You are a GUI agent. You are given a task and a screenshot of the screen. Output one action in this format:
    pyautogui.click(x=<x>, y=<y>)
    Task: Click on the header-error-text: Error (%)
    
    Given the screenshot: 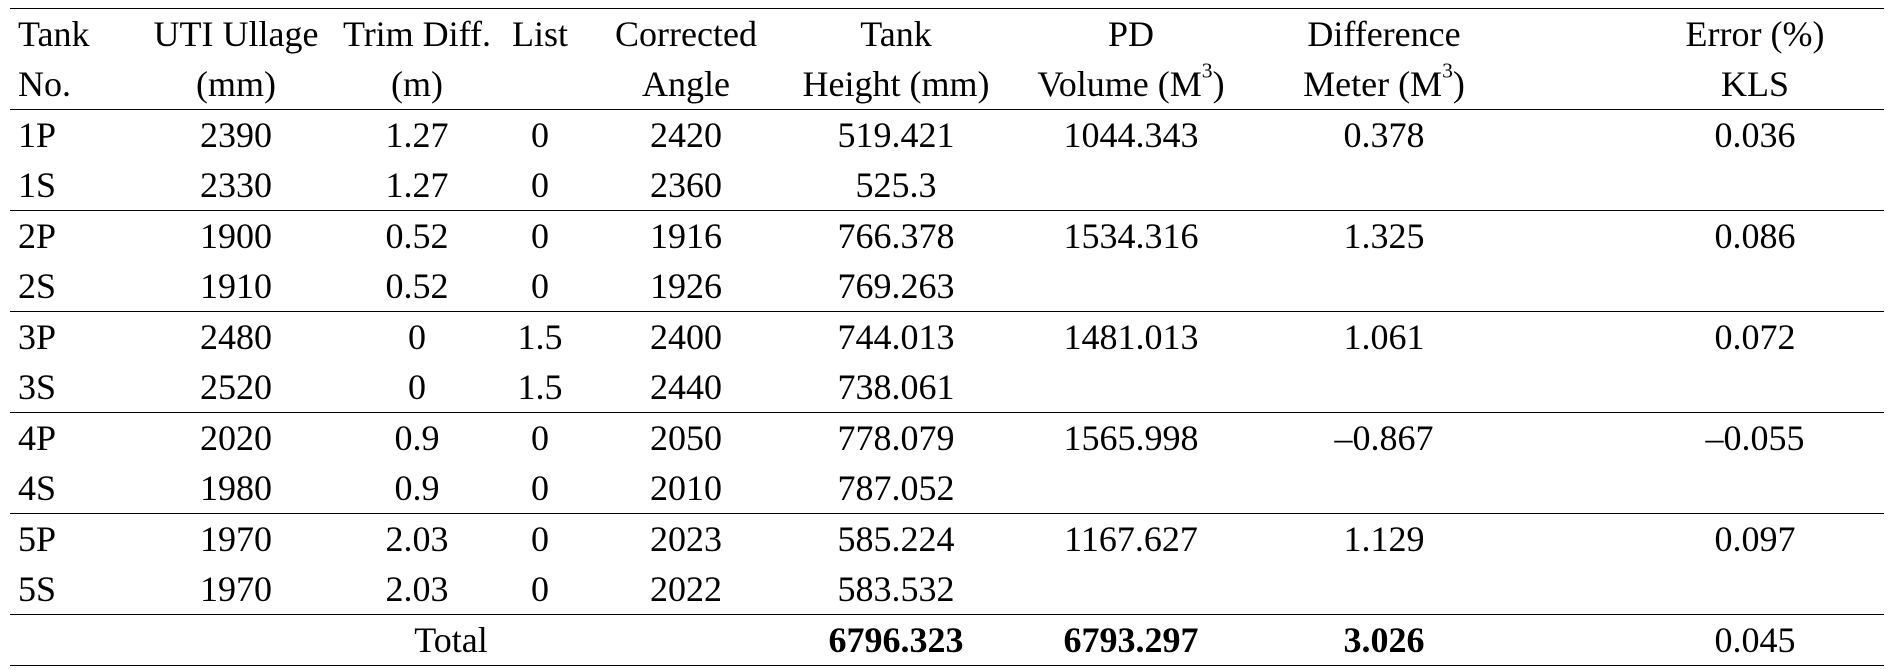 What is the action you would take?
    pyautogui.click(x=1755, y=34)
    